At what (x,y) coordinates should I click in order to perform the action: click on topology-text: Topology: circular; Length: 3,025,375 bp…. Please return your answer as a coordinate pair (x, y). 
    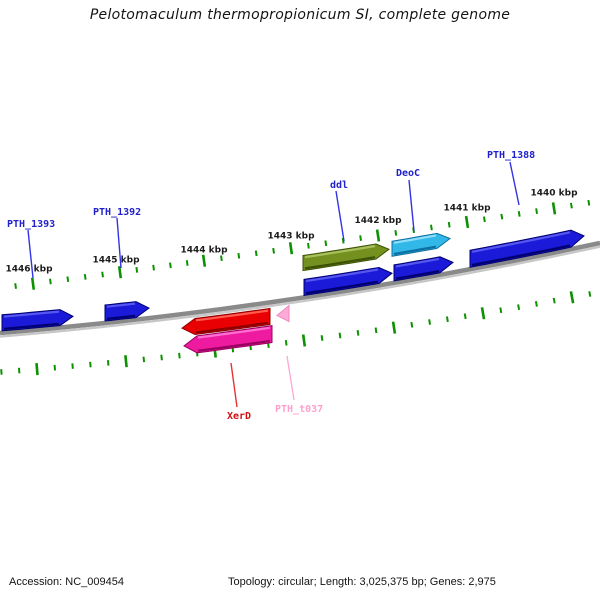
    Looking at the image, I should click on (362, 582).